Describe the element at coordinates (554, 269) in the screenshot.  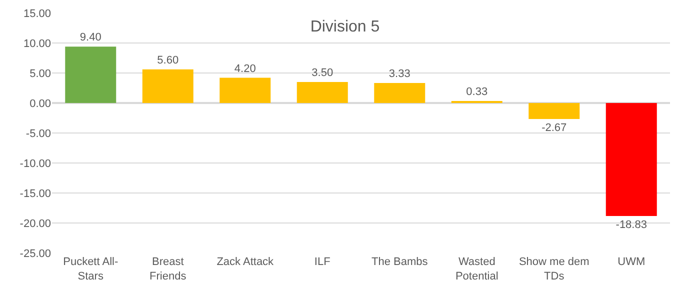
I see `x-tick-label: Show me dem TDs` at that location.